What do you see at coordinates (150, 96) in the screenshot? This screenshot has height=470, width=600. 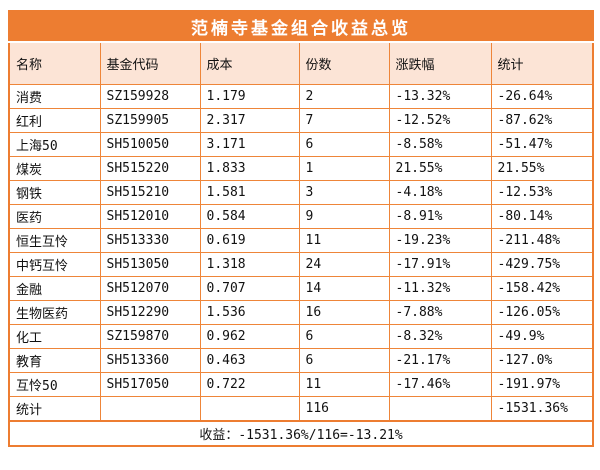 I see `cell-code: SZ159928` at bounding box center [150, 96].